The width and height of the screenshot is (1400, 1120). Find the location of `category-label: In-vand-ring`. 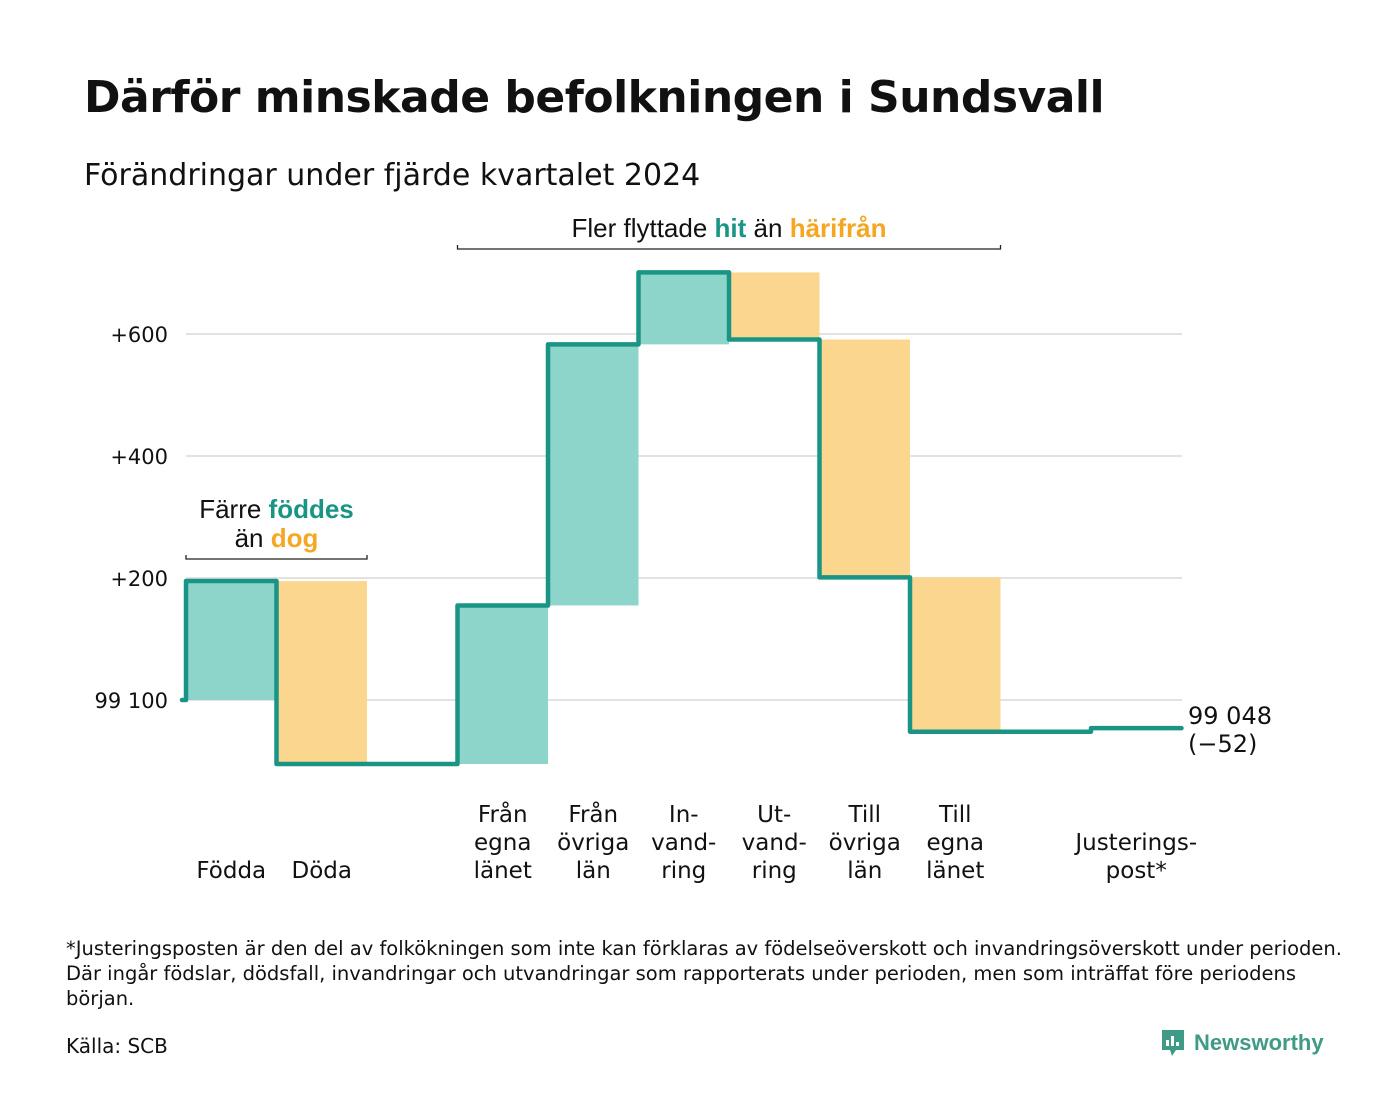

category-label: In-vand-ring is located at coordinates (683, 843).